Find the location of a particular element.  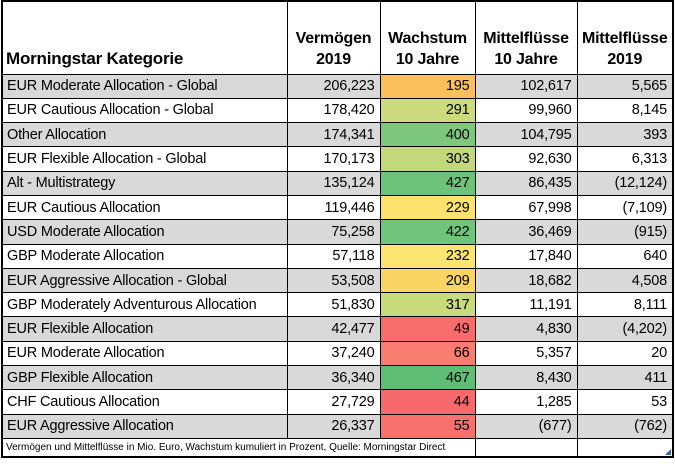

cell-mittelfluesse-10-jahre: 104,795 is located at coordinates (526, 135).